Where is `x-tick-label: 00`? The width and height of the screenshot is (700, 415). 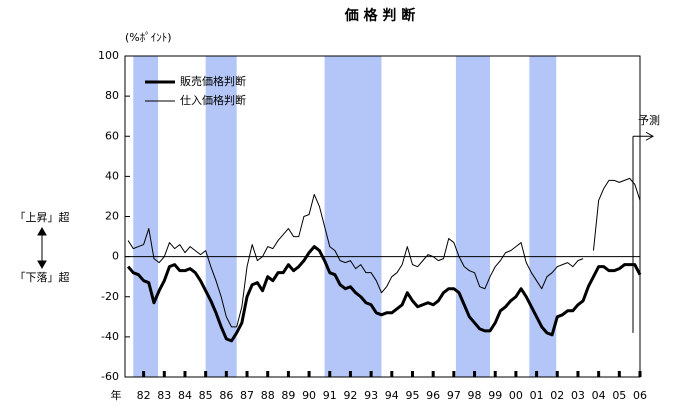 x-tick-label: 00 is located at coordinates (516, 395).